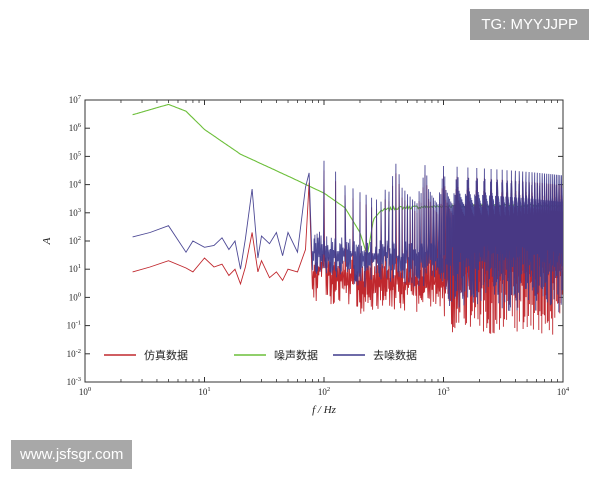  I want to click on legend-label: 仿真数据, so click(166, 355).